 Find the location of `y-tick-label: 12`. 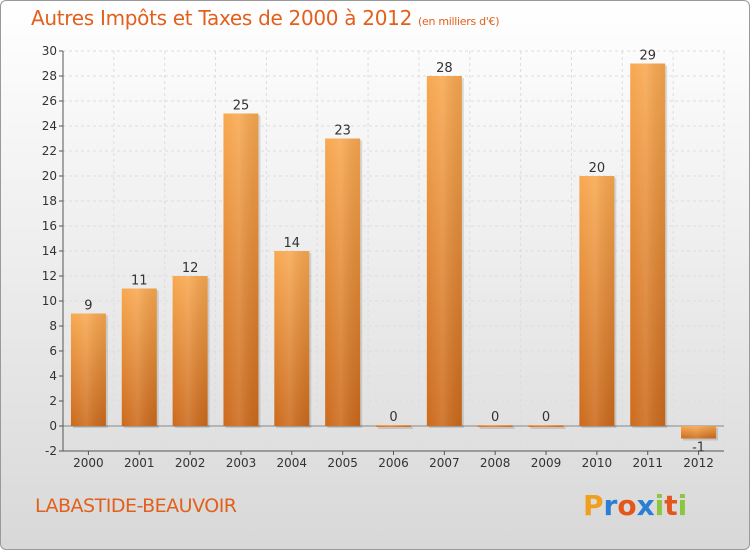

y-tick-label: 12 is located at coordinates (49, 276).